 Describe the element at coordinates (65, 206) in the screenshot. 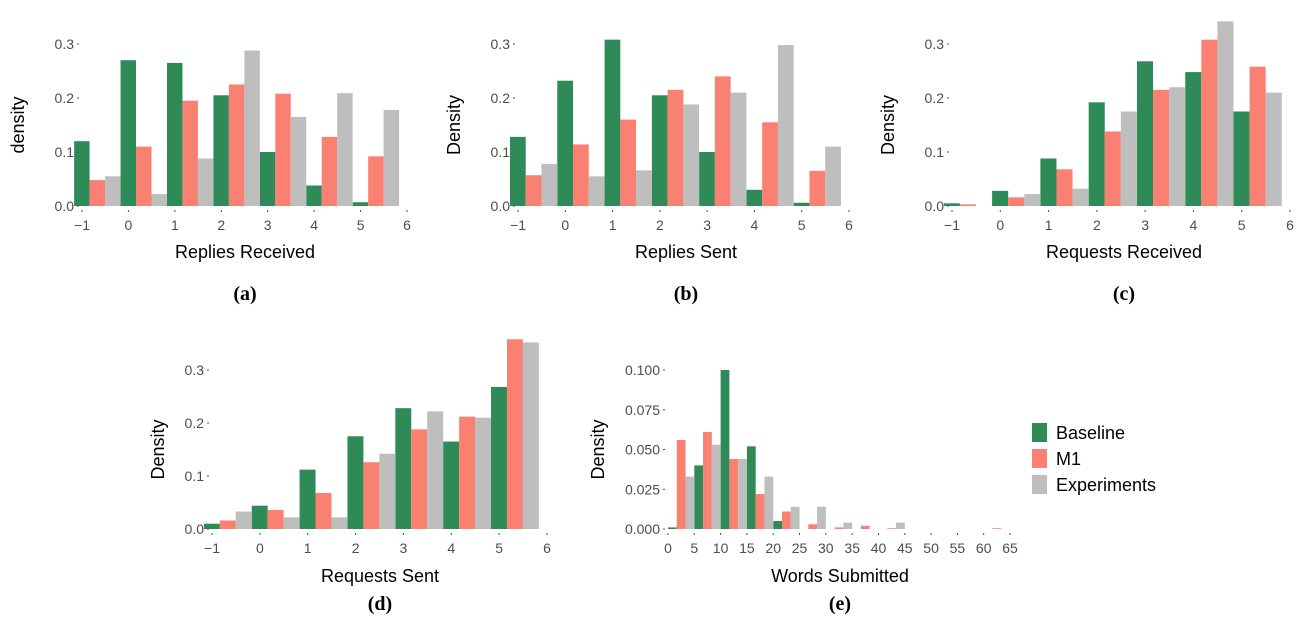

I see `y-tick-label: 0.0` at that location.